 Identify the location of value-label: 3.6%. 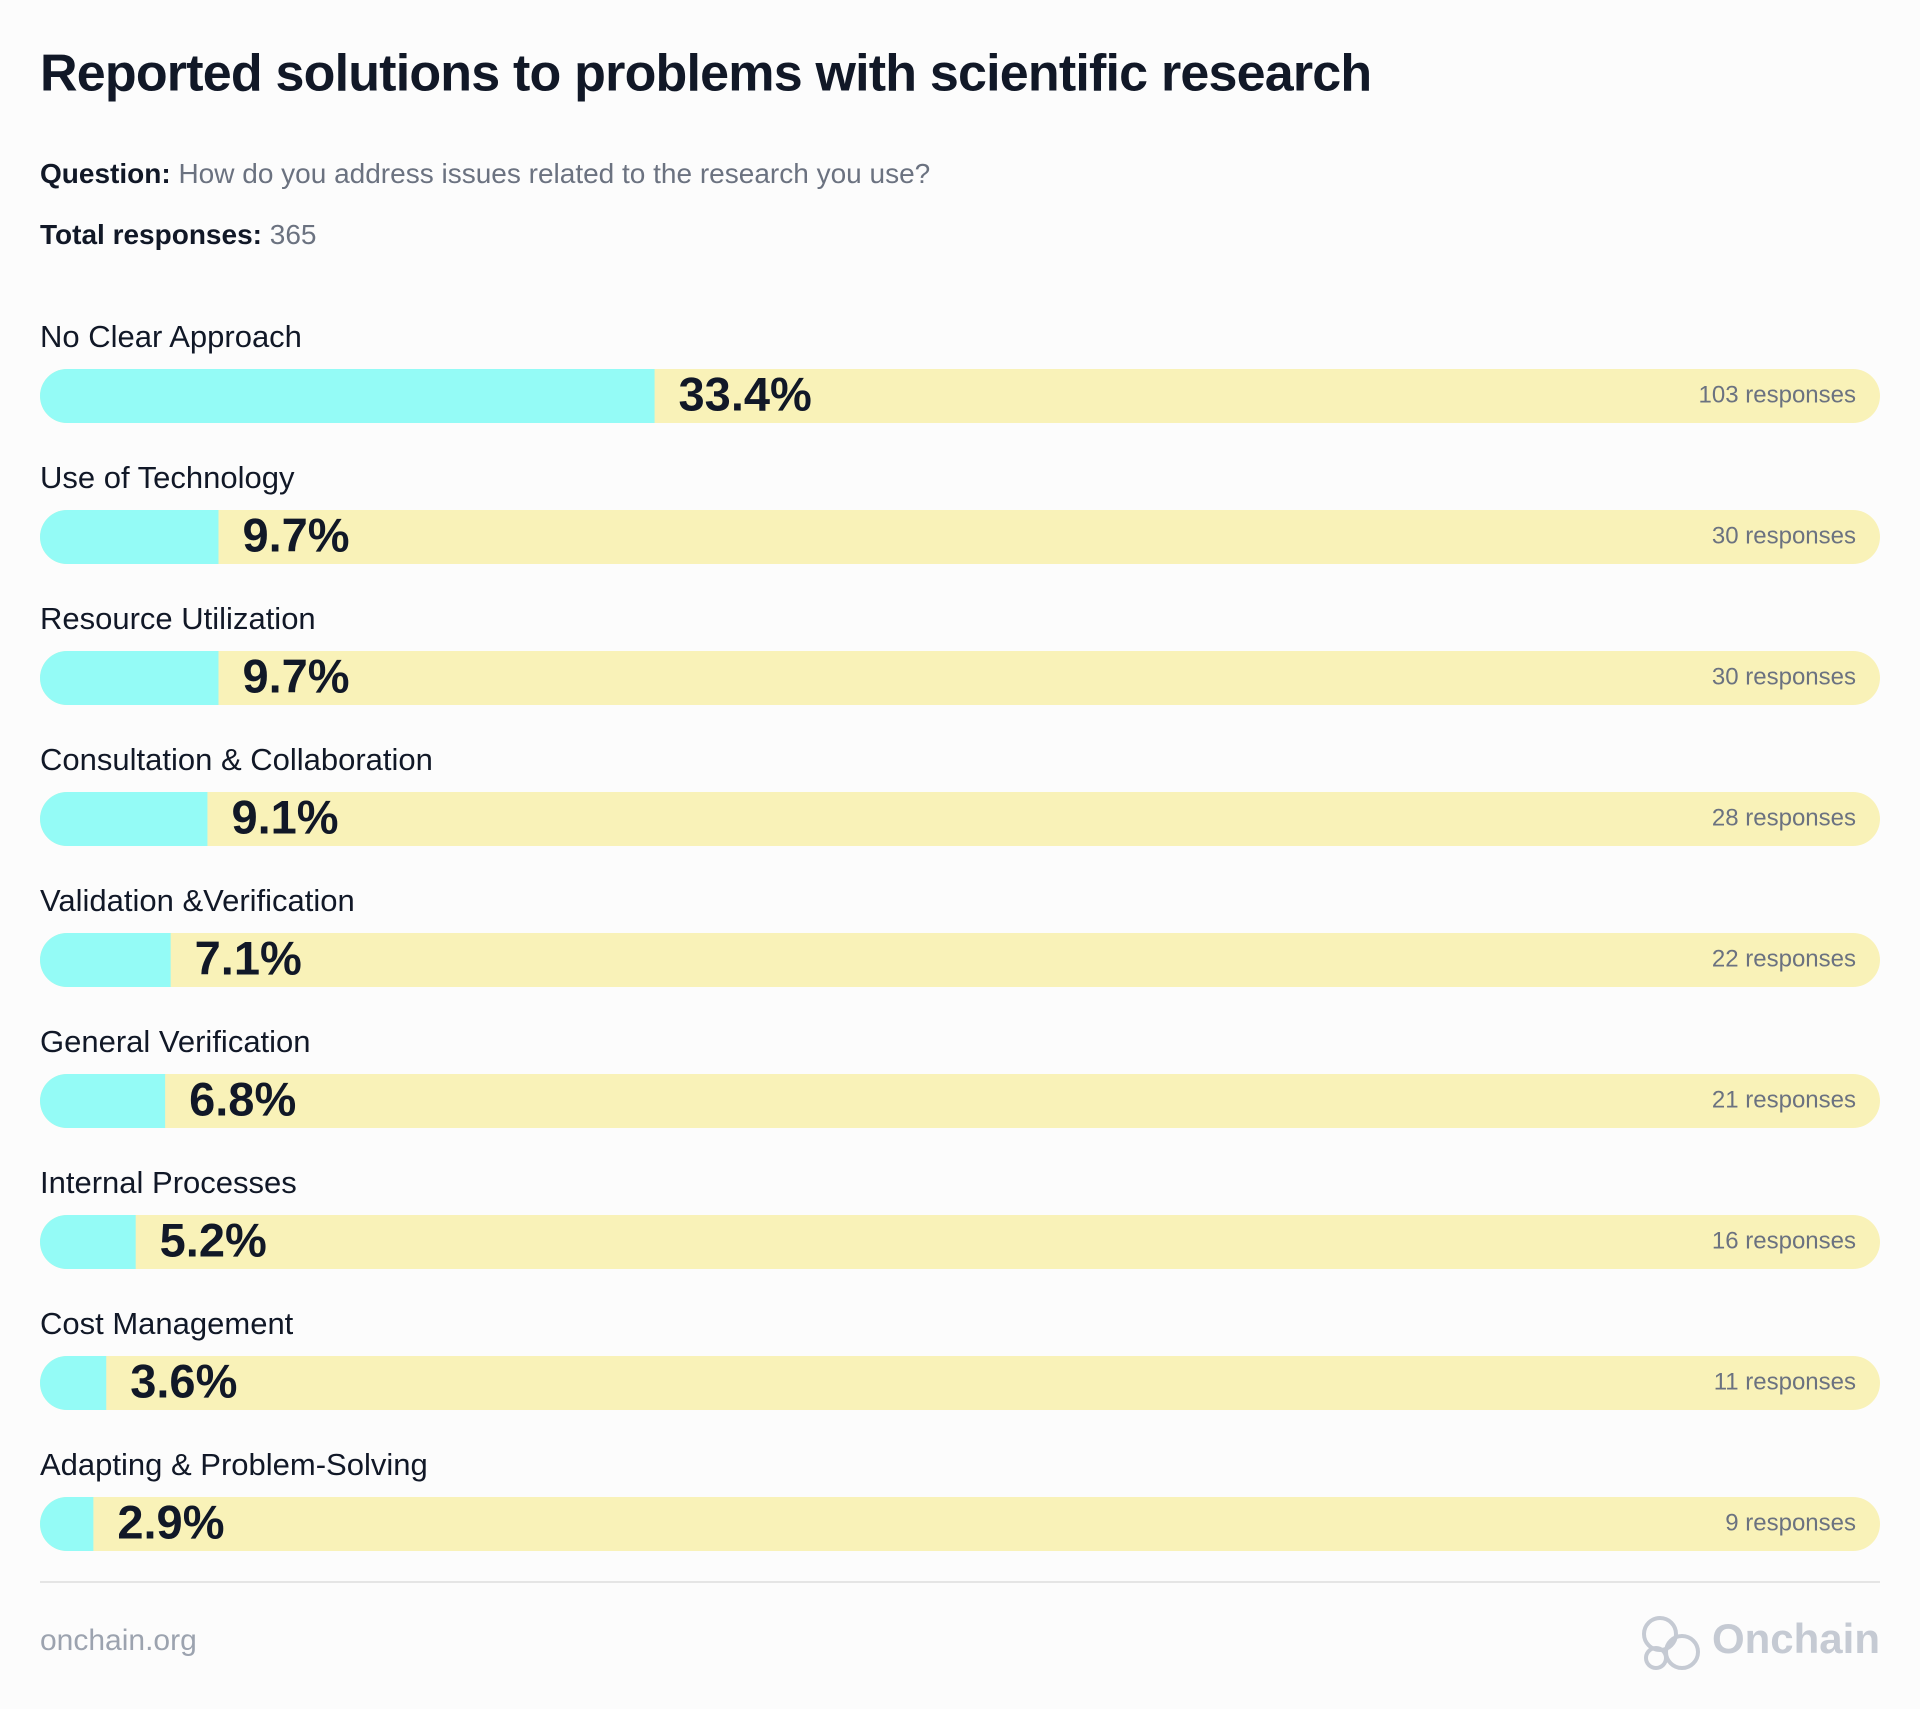
(183, 1380).